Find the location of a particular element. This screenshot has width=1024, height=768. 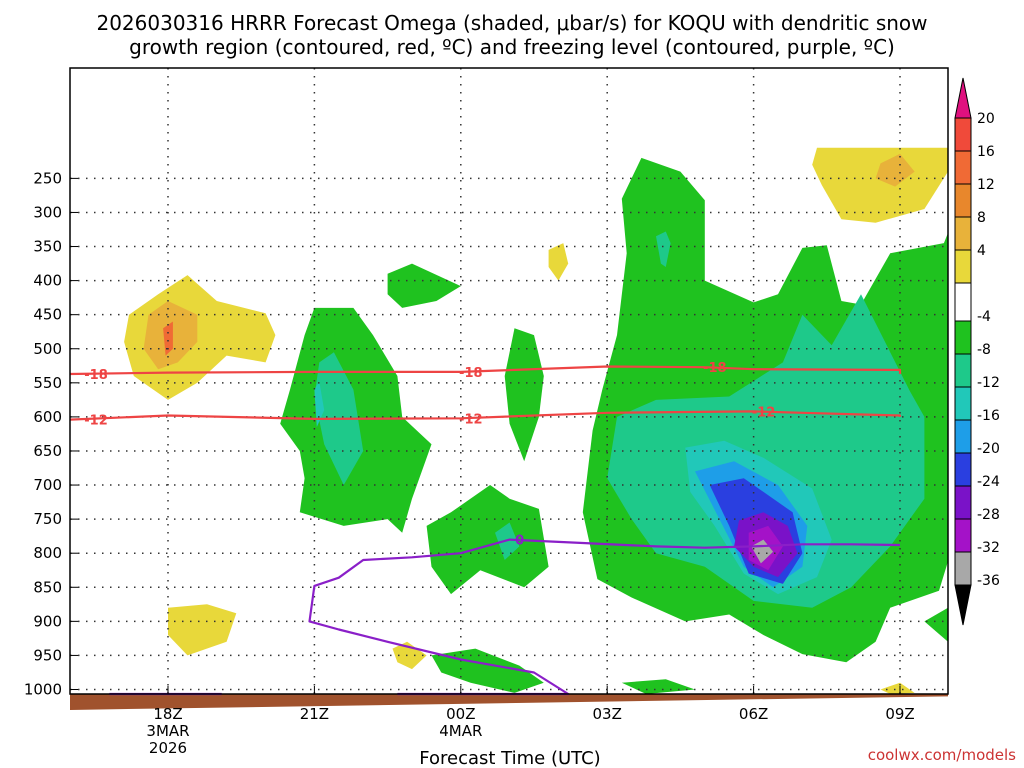

contour-label-1-2: -12 is located at coordinates (764, 412).